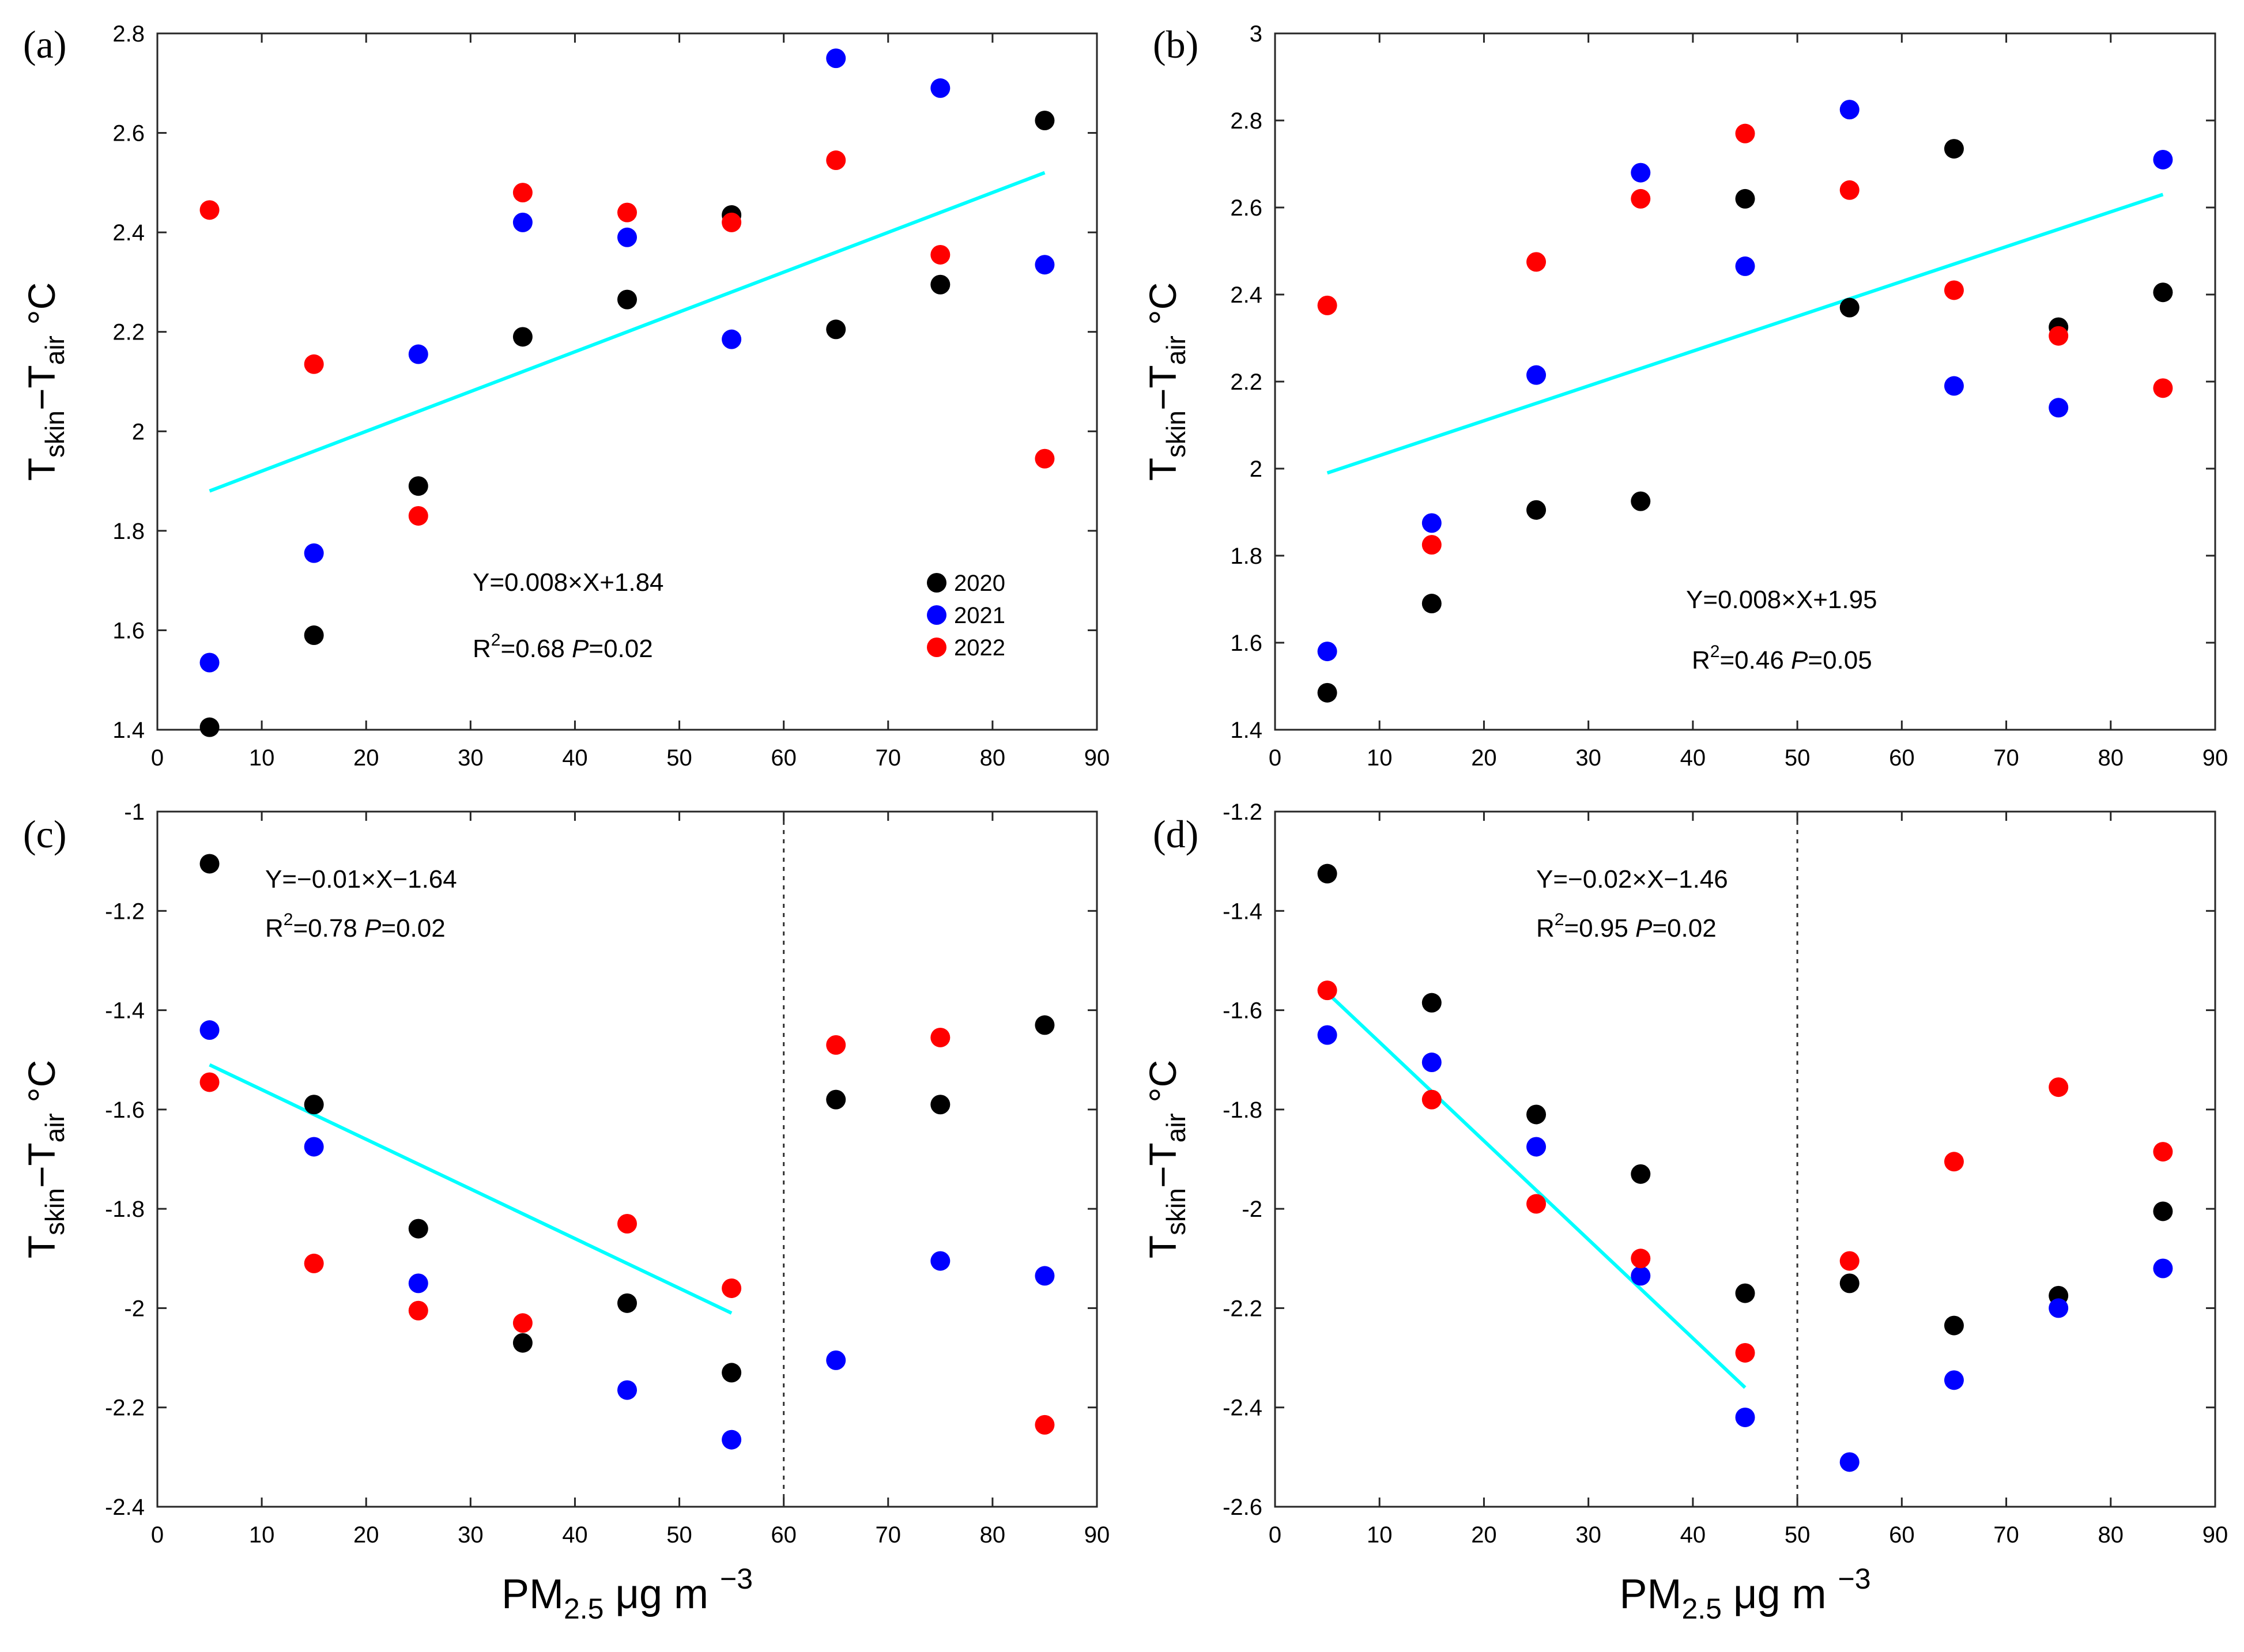 The height and width of the screenshot is (1652, 2244). What do you see at coordinates (1745, 1594) in the screenshot?
I see `x-axis-label-d: PM2.5 μg m −3` at bounding box center [1745, 1594].